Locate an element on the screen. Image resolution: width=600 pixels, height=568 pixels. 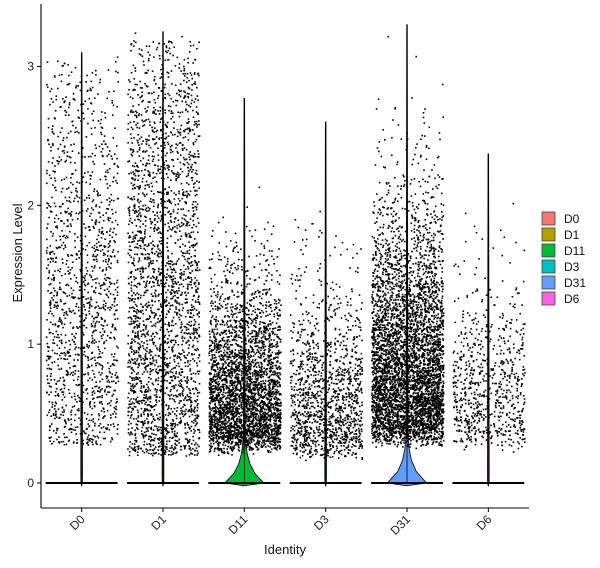
legend-swatch-D11 is located at coordinates (548, 250).